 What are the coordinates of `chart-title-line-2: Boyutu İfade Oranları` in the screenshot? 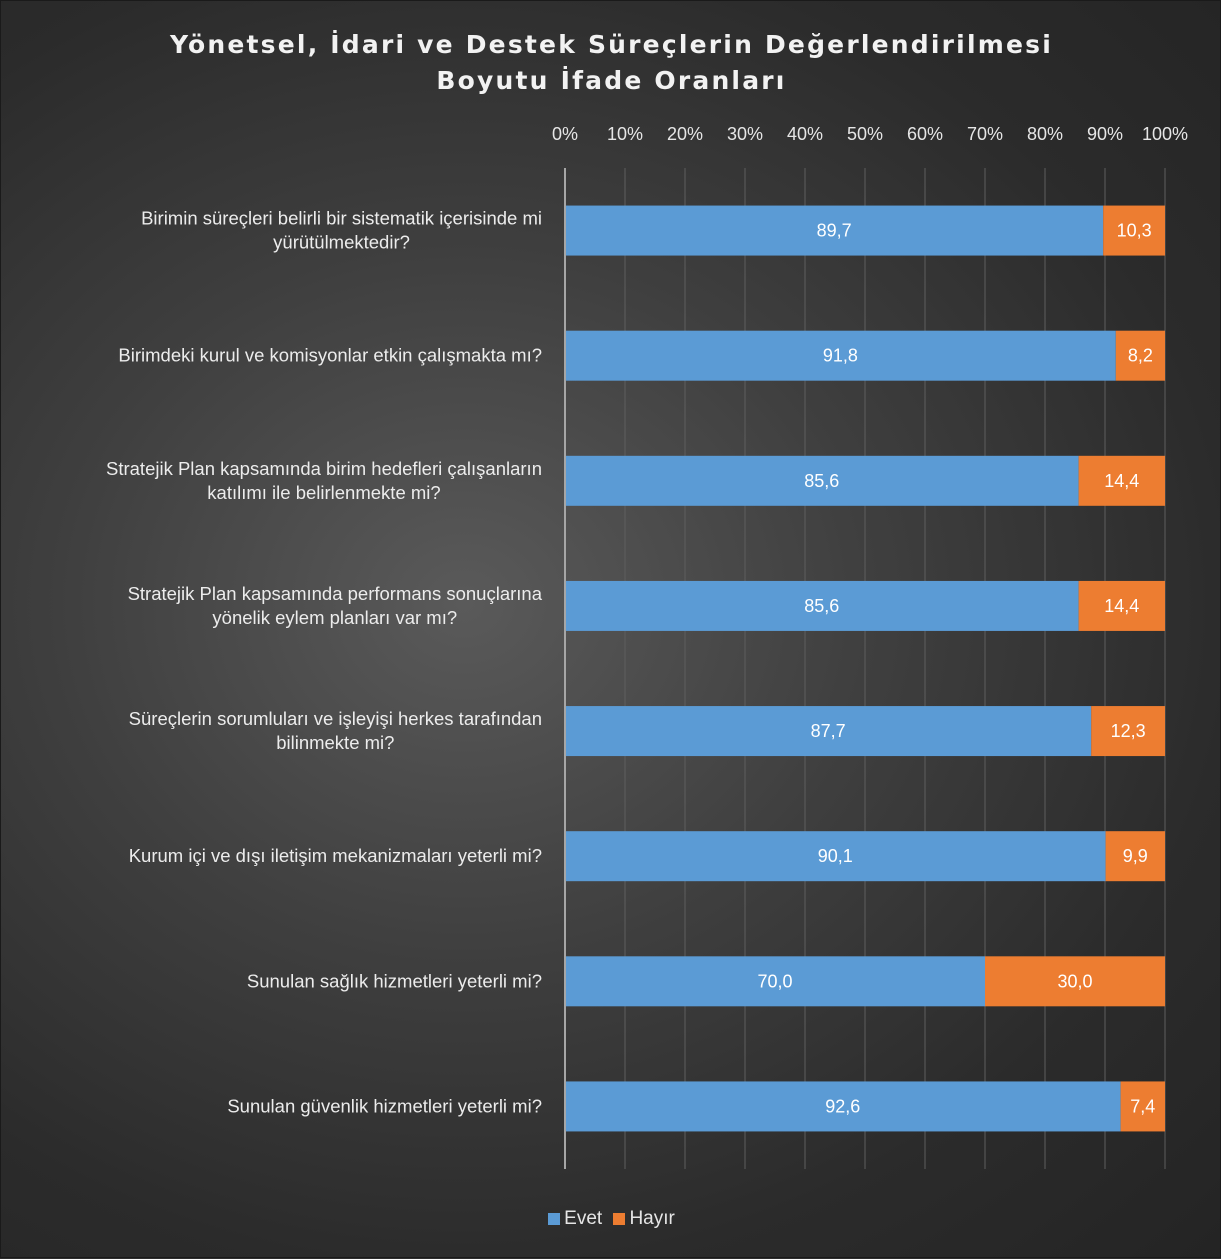 It's located at (611, 80).